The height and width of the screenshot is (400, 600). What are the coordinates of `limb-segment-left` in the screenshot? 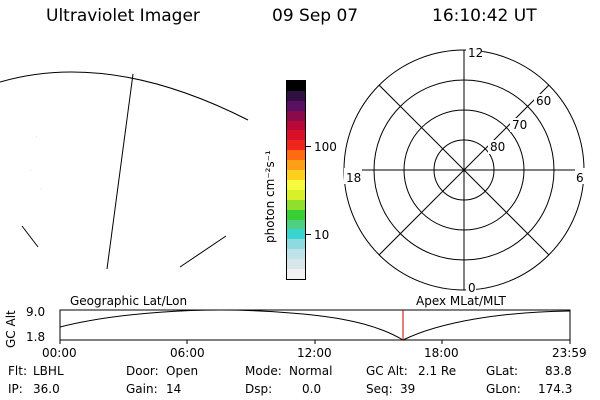 It's located at (30, 236).